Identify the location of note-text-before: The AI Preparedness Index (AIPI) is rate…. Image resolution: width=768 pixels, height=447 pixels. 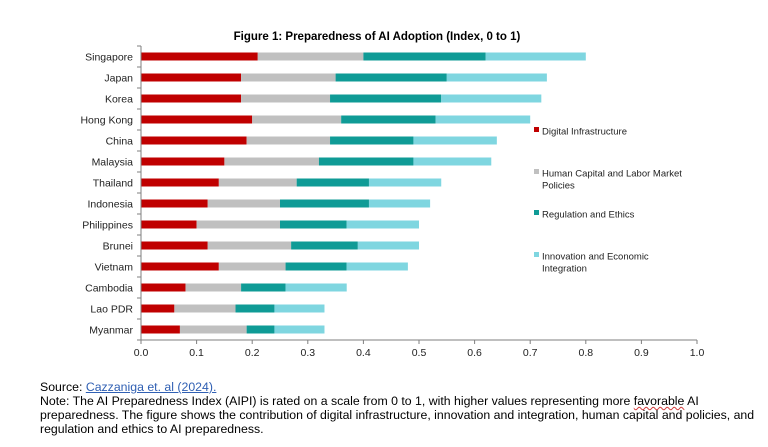
(351, 401).